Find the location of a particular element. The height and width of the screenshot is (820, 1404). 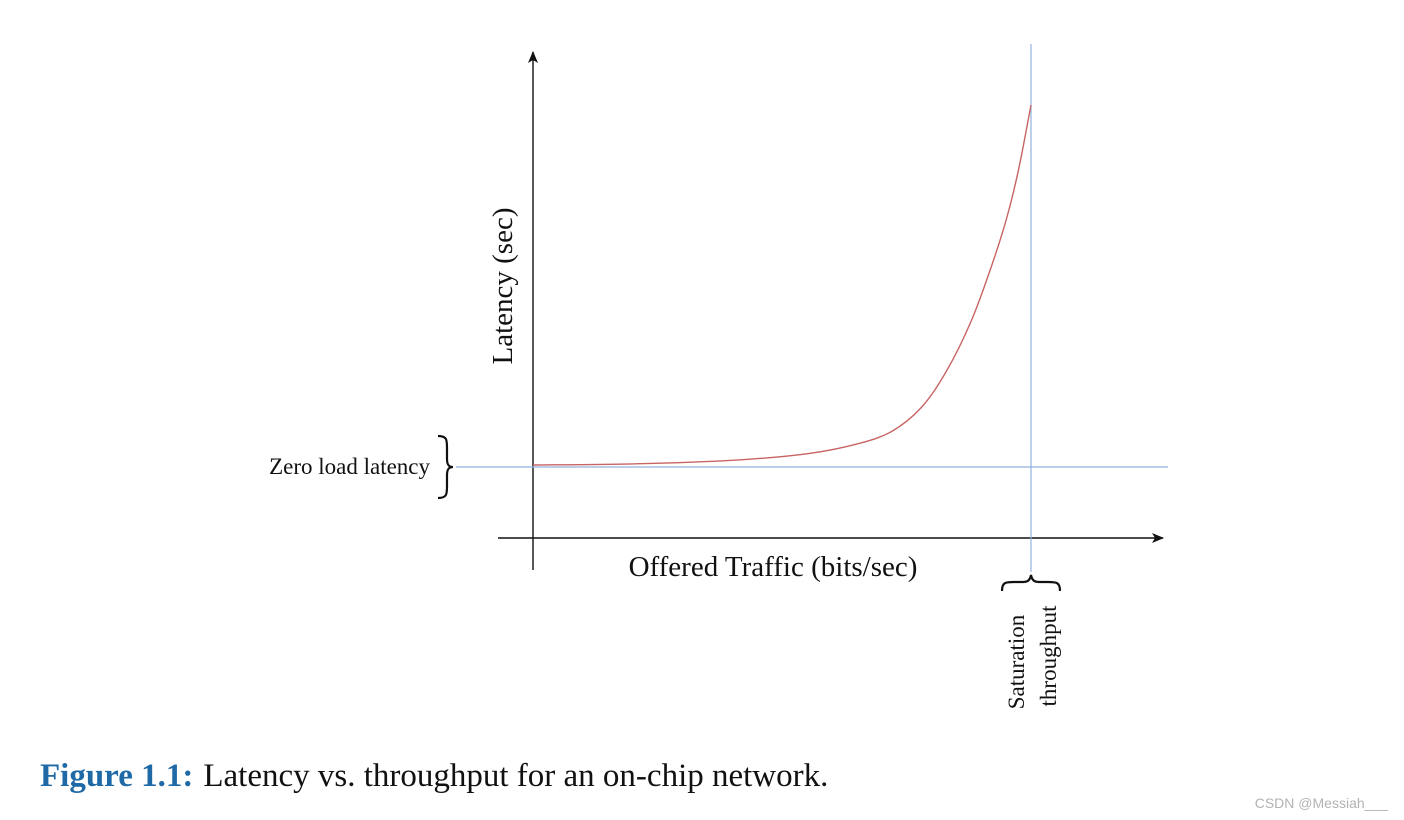

figure-number: Figure 1.1: is located at coordinates (117, 776).